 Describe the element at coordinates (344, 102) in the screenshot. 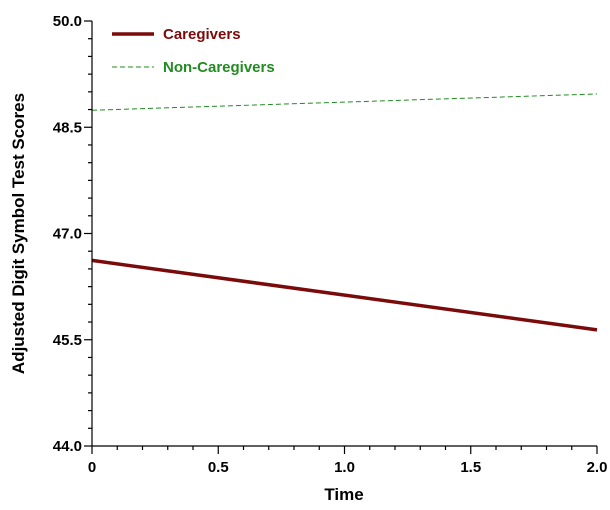

I see `series-line-non-caregivers` at that location.